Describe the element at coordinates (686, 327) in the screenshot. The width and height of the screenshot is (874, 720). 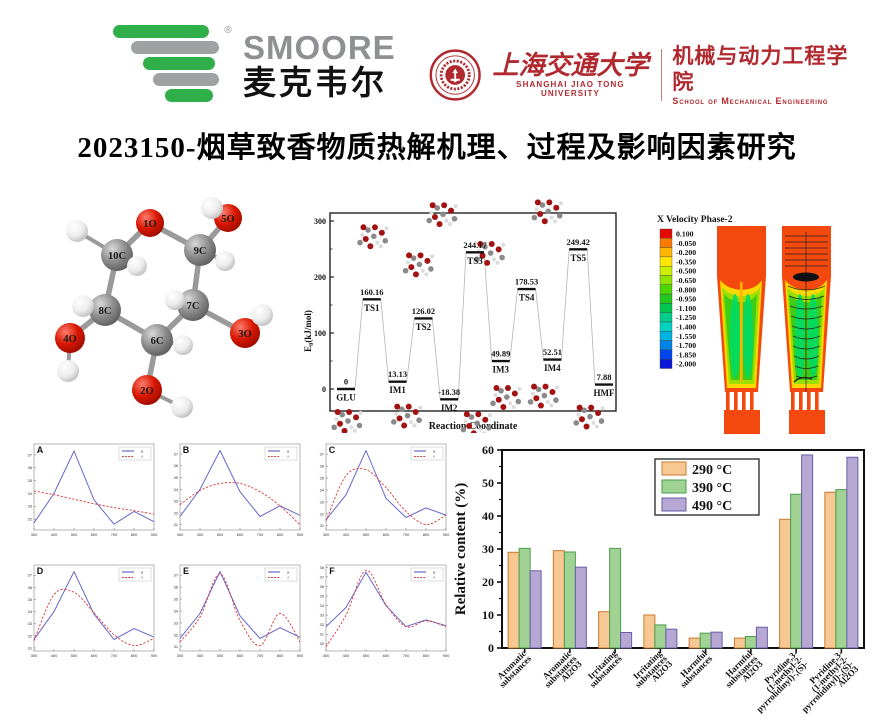
I see `svg-text: -1.400` at that location.